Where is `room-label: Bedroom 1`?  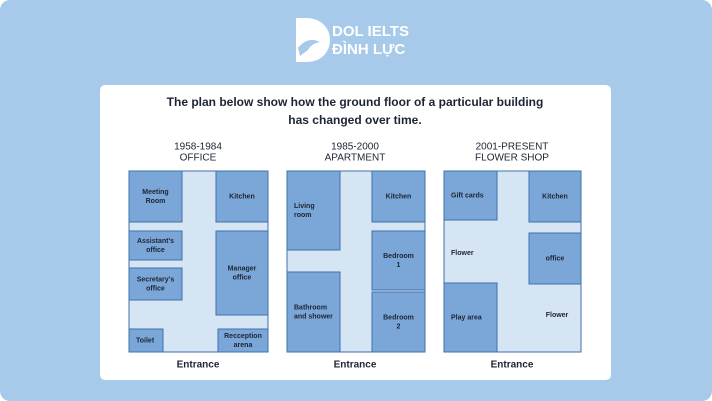 room-label: Bedroom 1 is located at coordinates (398, 261).